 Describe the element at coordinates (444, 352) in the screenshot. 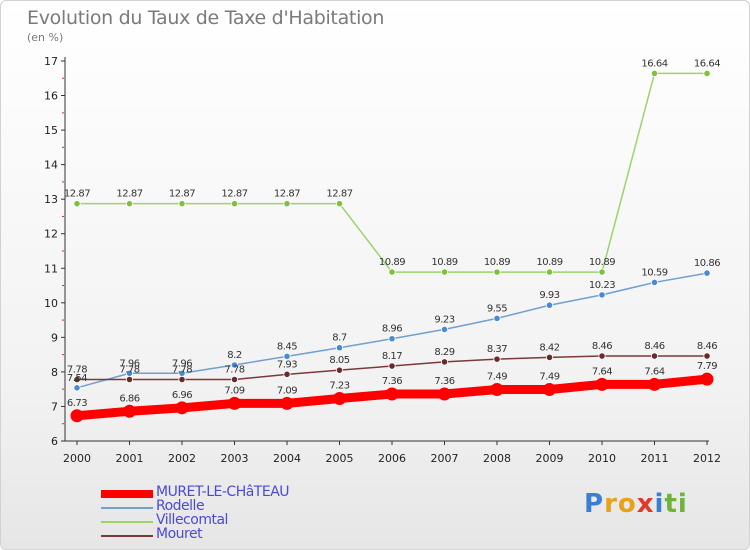

I see `data-label: 8.29` at that location.